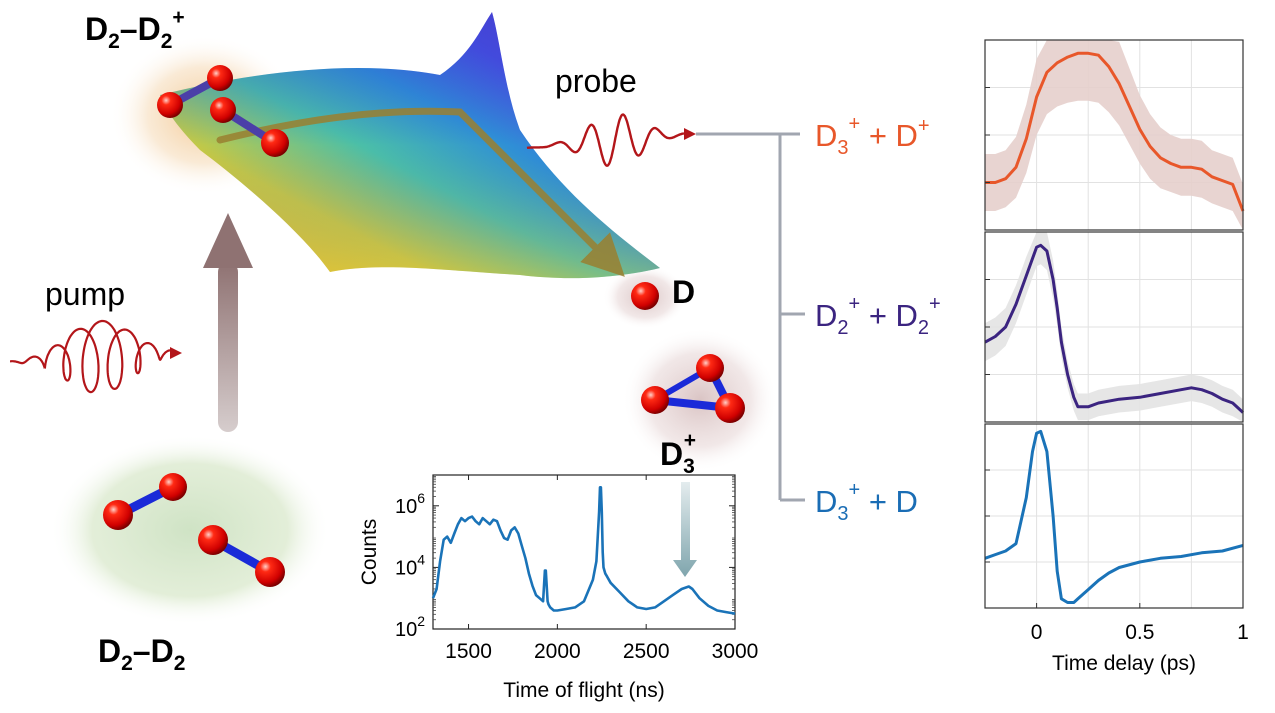 This screenshot has width=1275, height=713. I want to click on tof-series-line, so click(583, 550).